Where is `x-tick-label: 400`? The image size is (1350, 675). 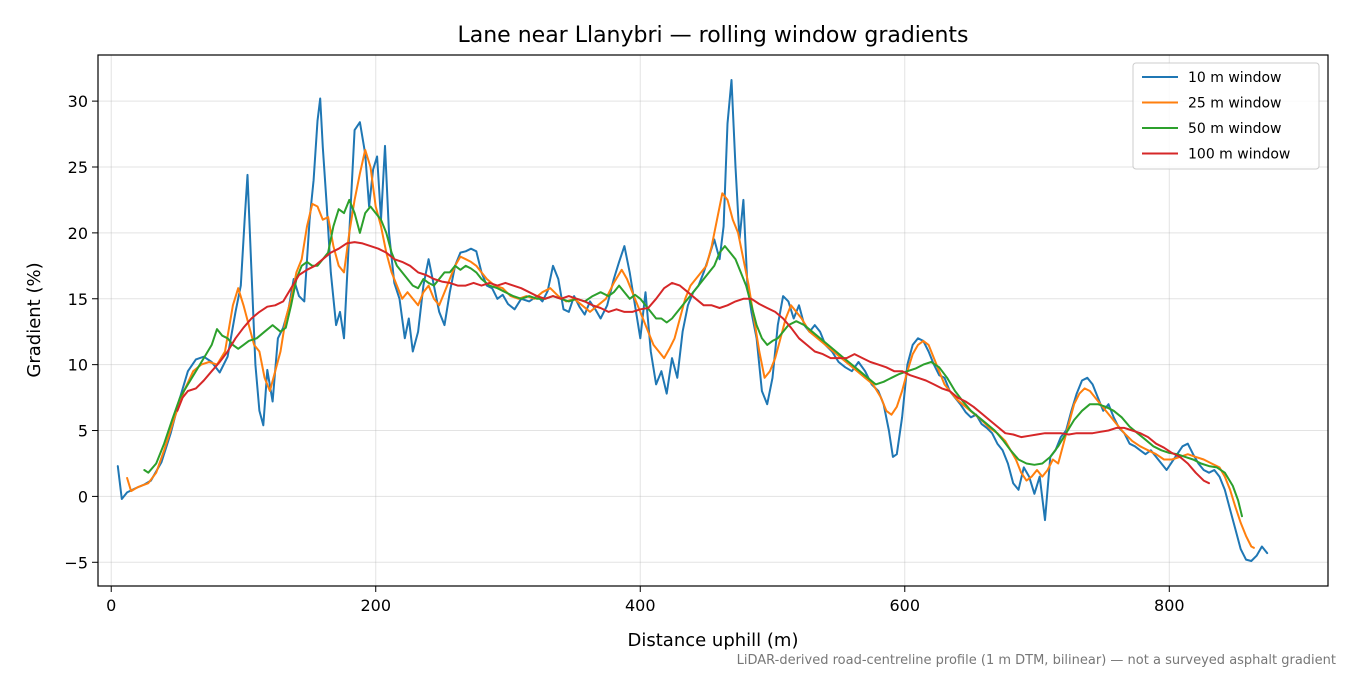 x-tick-label: 400 is located at coordinates (640, 605).